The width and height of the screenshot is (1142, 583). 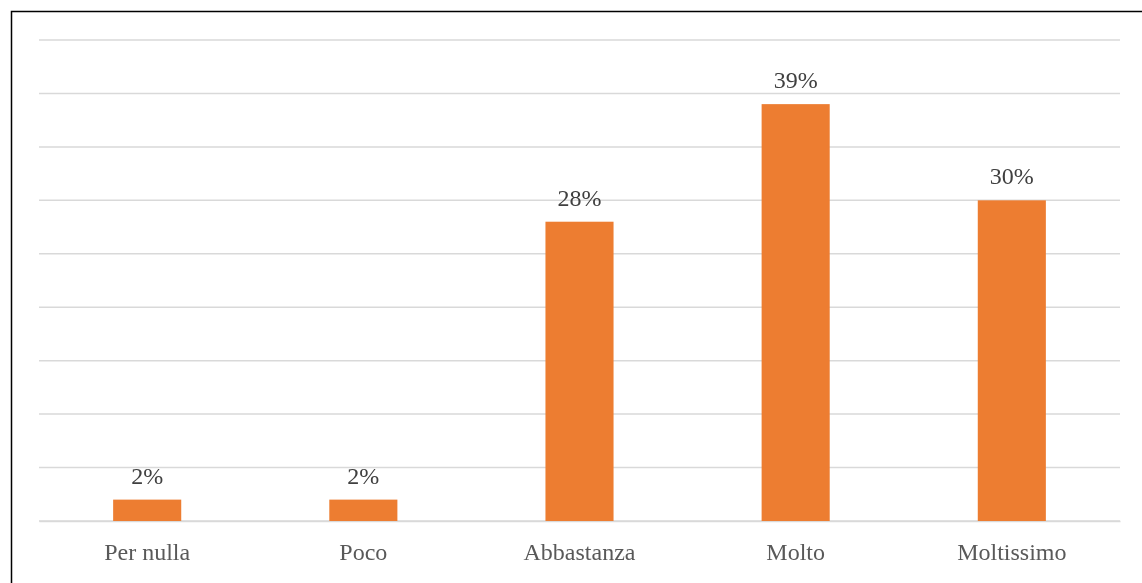 I want to click on x-tick-label: Per nulla, so click(x=147, y=552).